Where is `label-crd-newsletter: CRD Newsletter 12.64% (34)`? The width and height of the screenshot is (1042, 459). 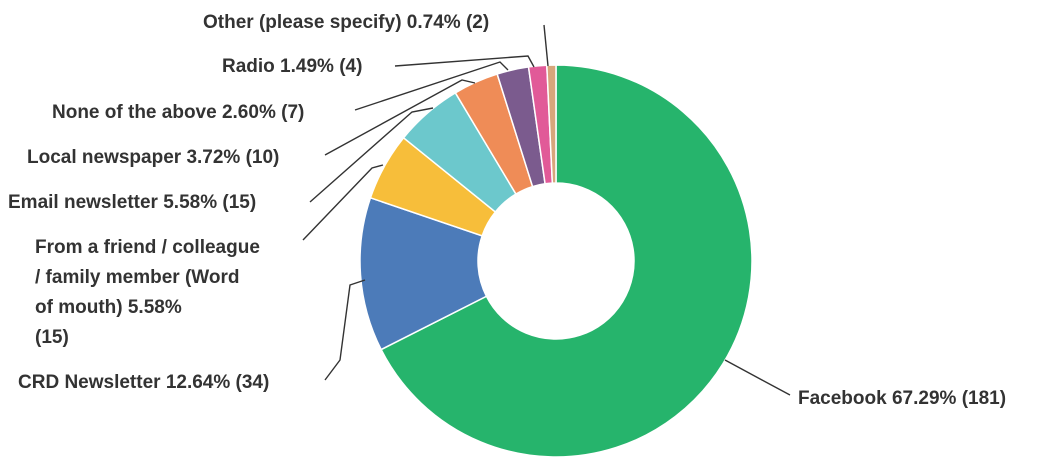
label-crd-newsletter: CRD Newsletter 12.64% (34) is located at coordinates (143, 382).